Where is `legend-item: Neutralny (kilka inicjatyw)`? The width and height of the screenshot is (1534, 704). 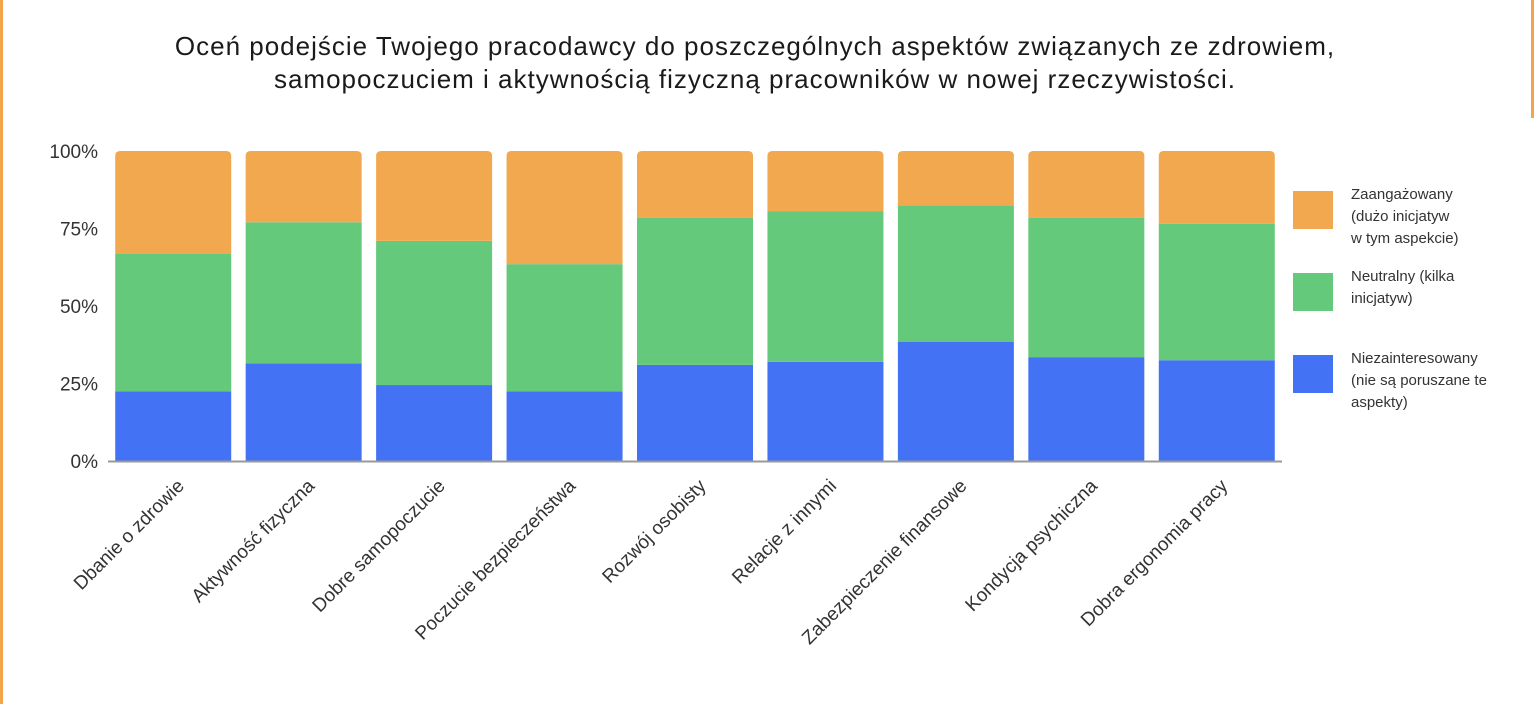
legend-item: Neutralny (kilka inicjatyw) is located at coordinates (1374, 289).